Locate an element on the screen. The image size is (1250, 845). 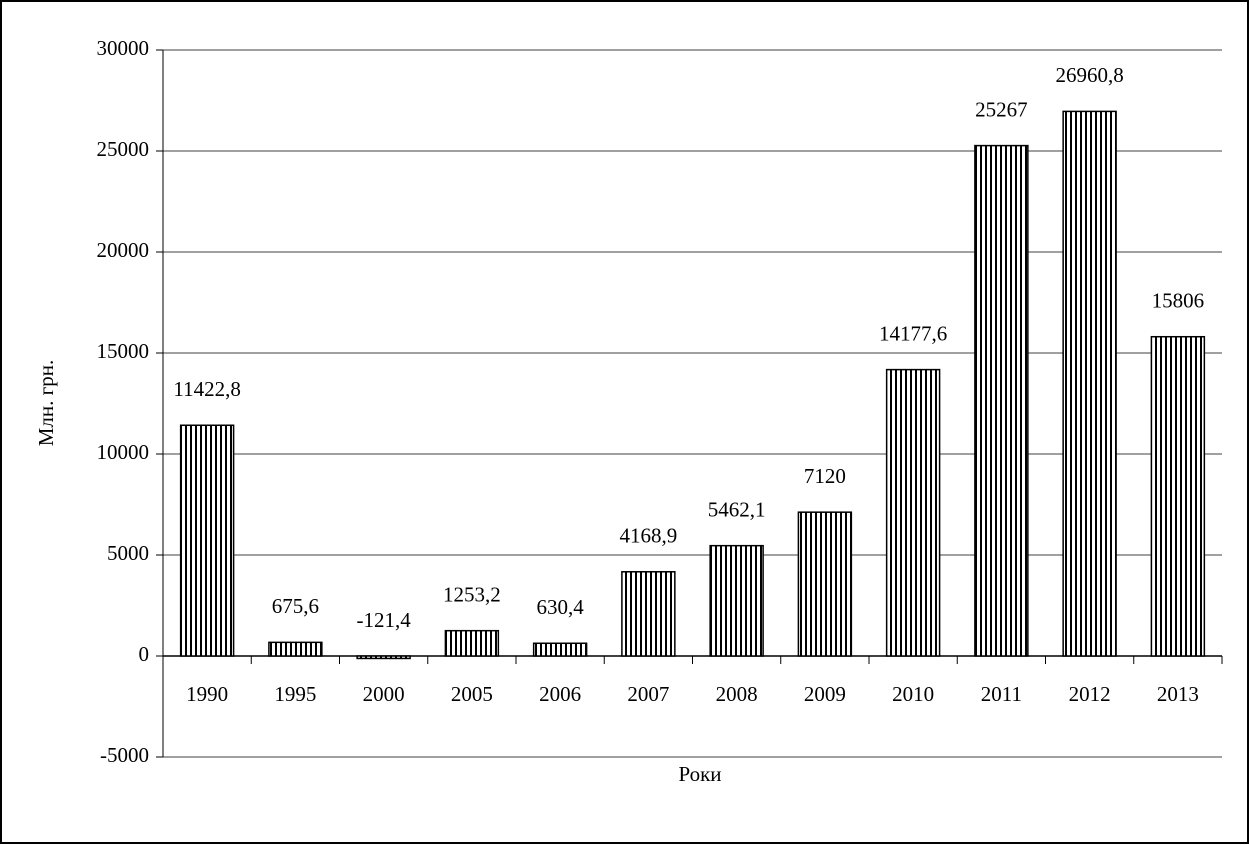
x-tick-label: 2005 is located at coordinates (472, 694).